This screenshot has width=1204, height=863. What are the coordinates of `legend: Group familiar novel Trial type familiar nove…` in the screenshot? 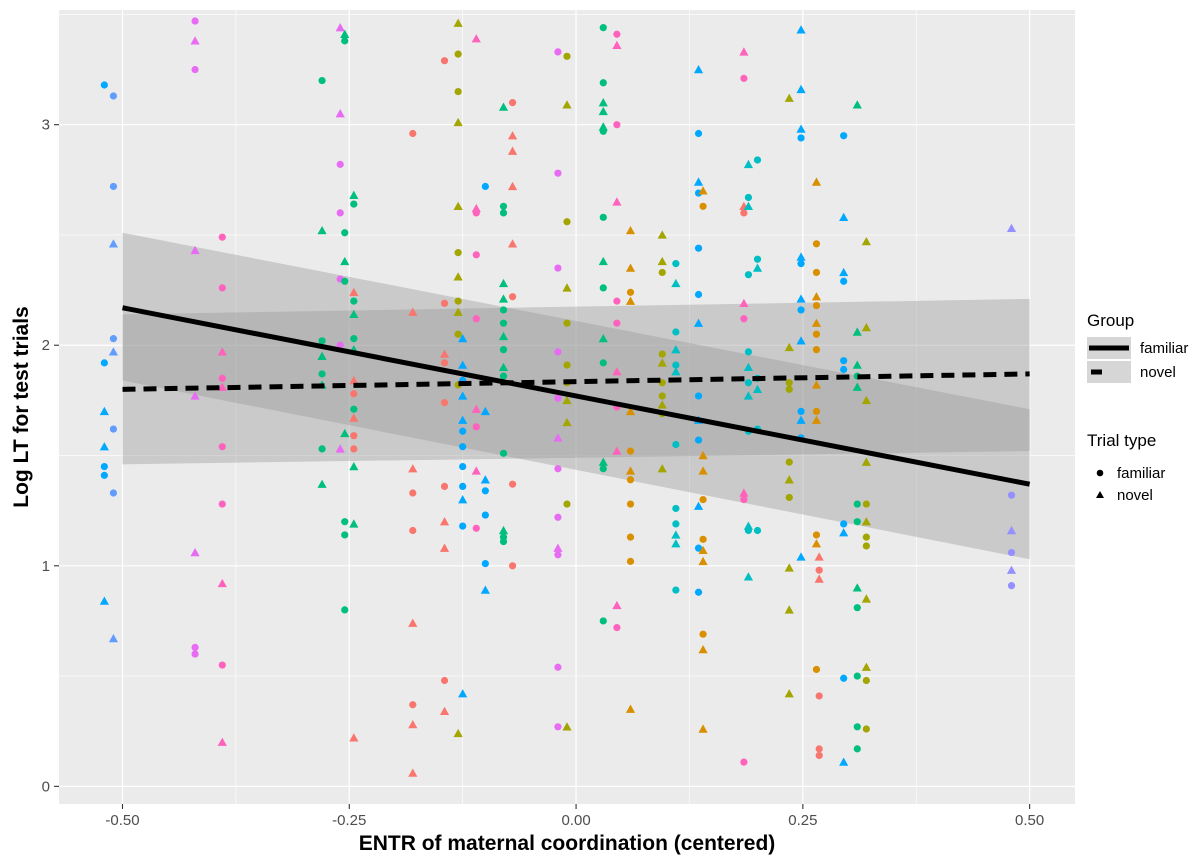 It's located at (1137, 407).